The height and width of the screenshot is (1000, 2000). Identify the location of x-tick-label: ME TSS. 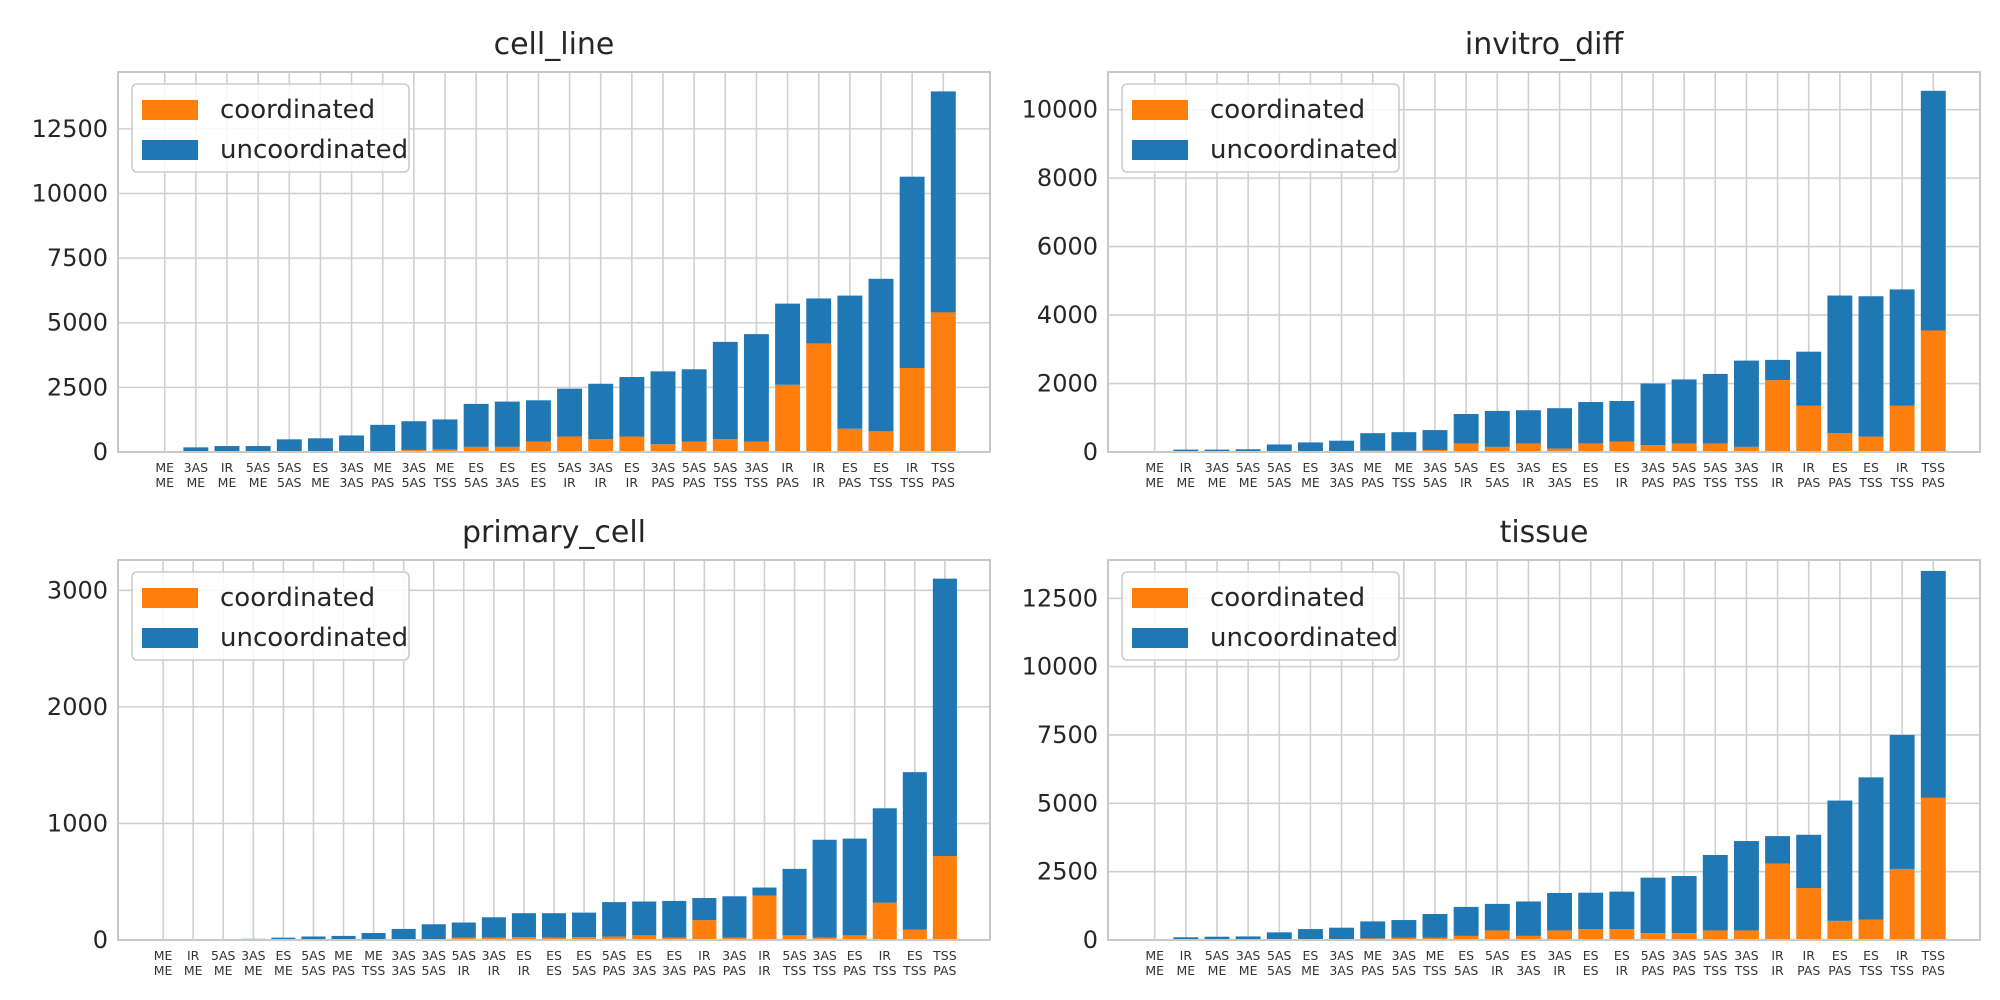
(444, 475).